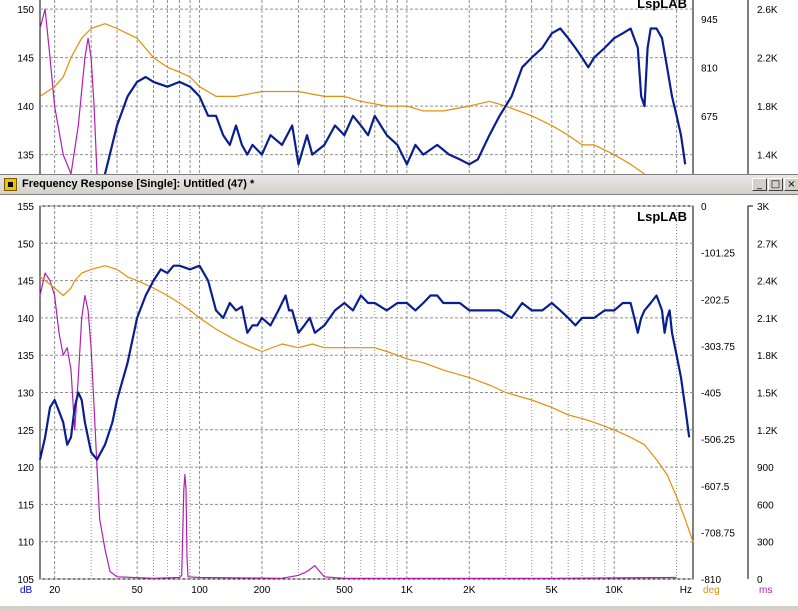 This screenshot has width=798, height=611. What do you see at coordinates (25, 468) in the screenshot?
I see `y-tick-label-db: 120` at bounding box center [25, 468].